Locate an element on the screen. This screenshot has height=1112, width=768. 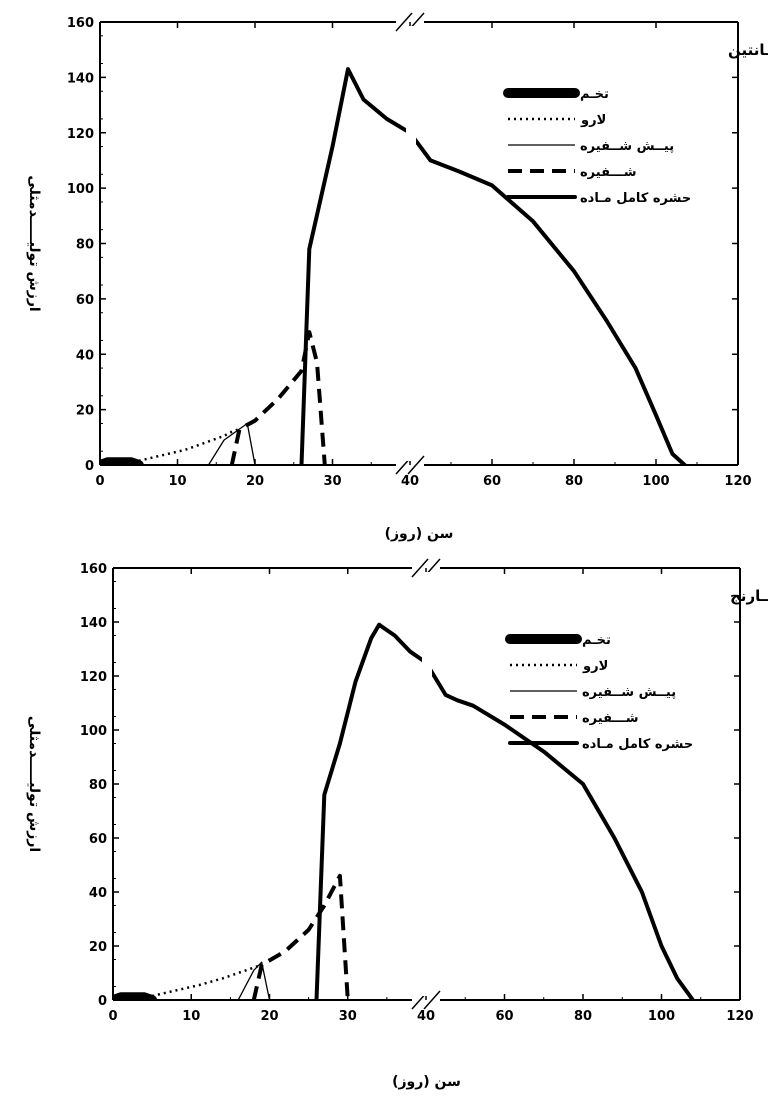
legend-title: نــــارنگی کلمــــانتین is located at coordinates (748, 50).